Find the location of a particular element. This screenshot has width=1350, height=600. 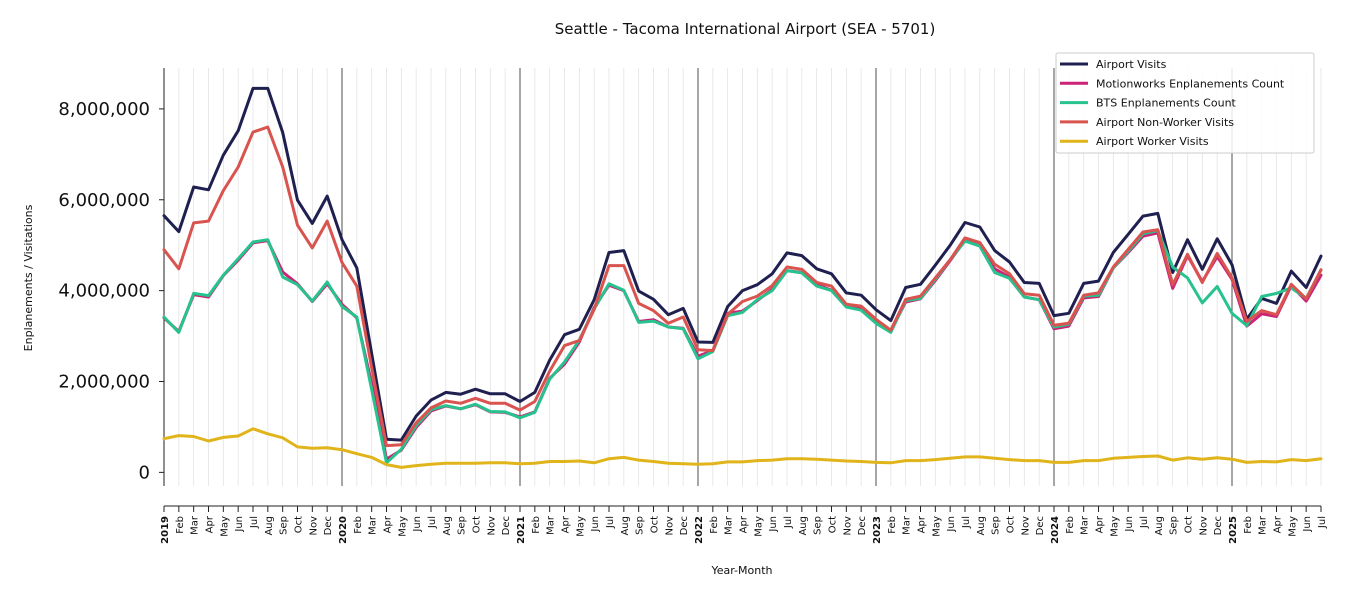

y-tick-label: 8,000,000 is located at coordinates (104, 109).